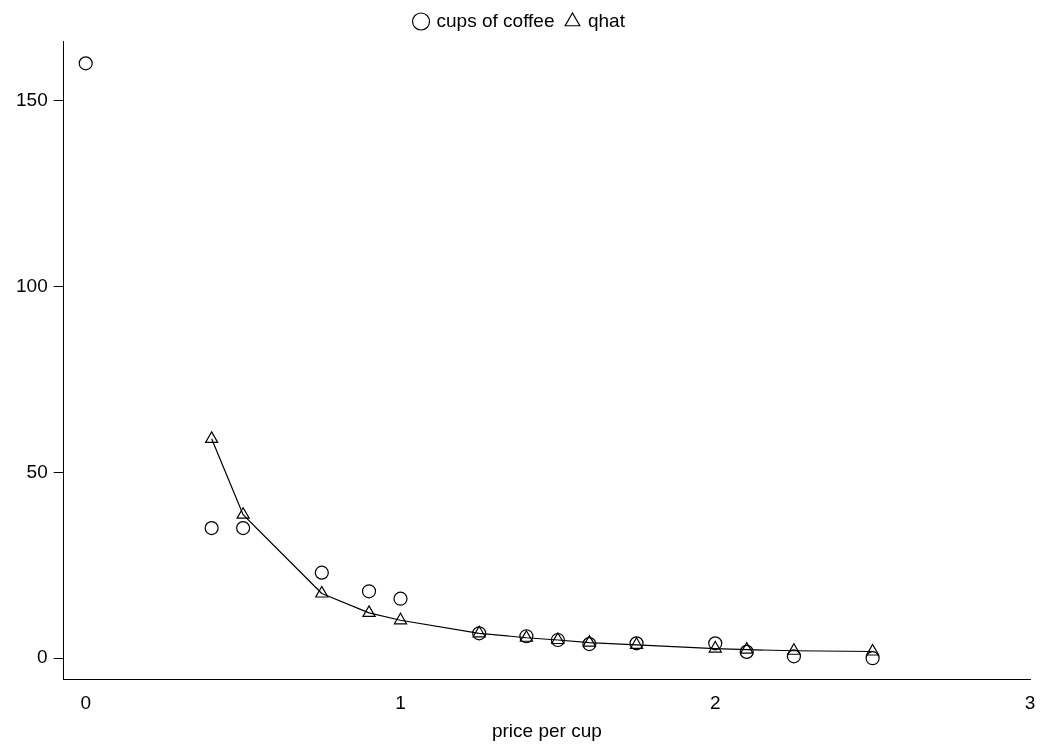 This screenshot has width=1040, height=750. What do you see at coordinates (86, 703) in the screenshot?
I see `x-tick-label: 0` at bounding box center [86, 703].